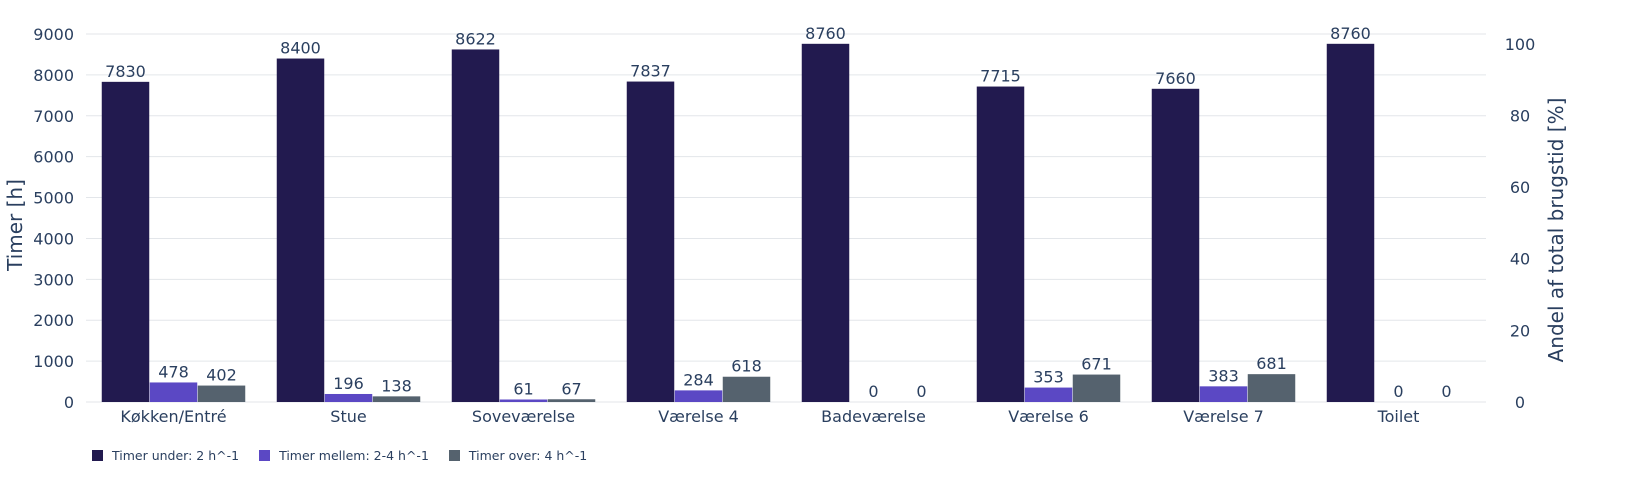 This screenshot has height=500, width=1640. Describe the element at coordinates (650, 71) in the screenshot. I see `data-label: 7837` at that location.